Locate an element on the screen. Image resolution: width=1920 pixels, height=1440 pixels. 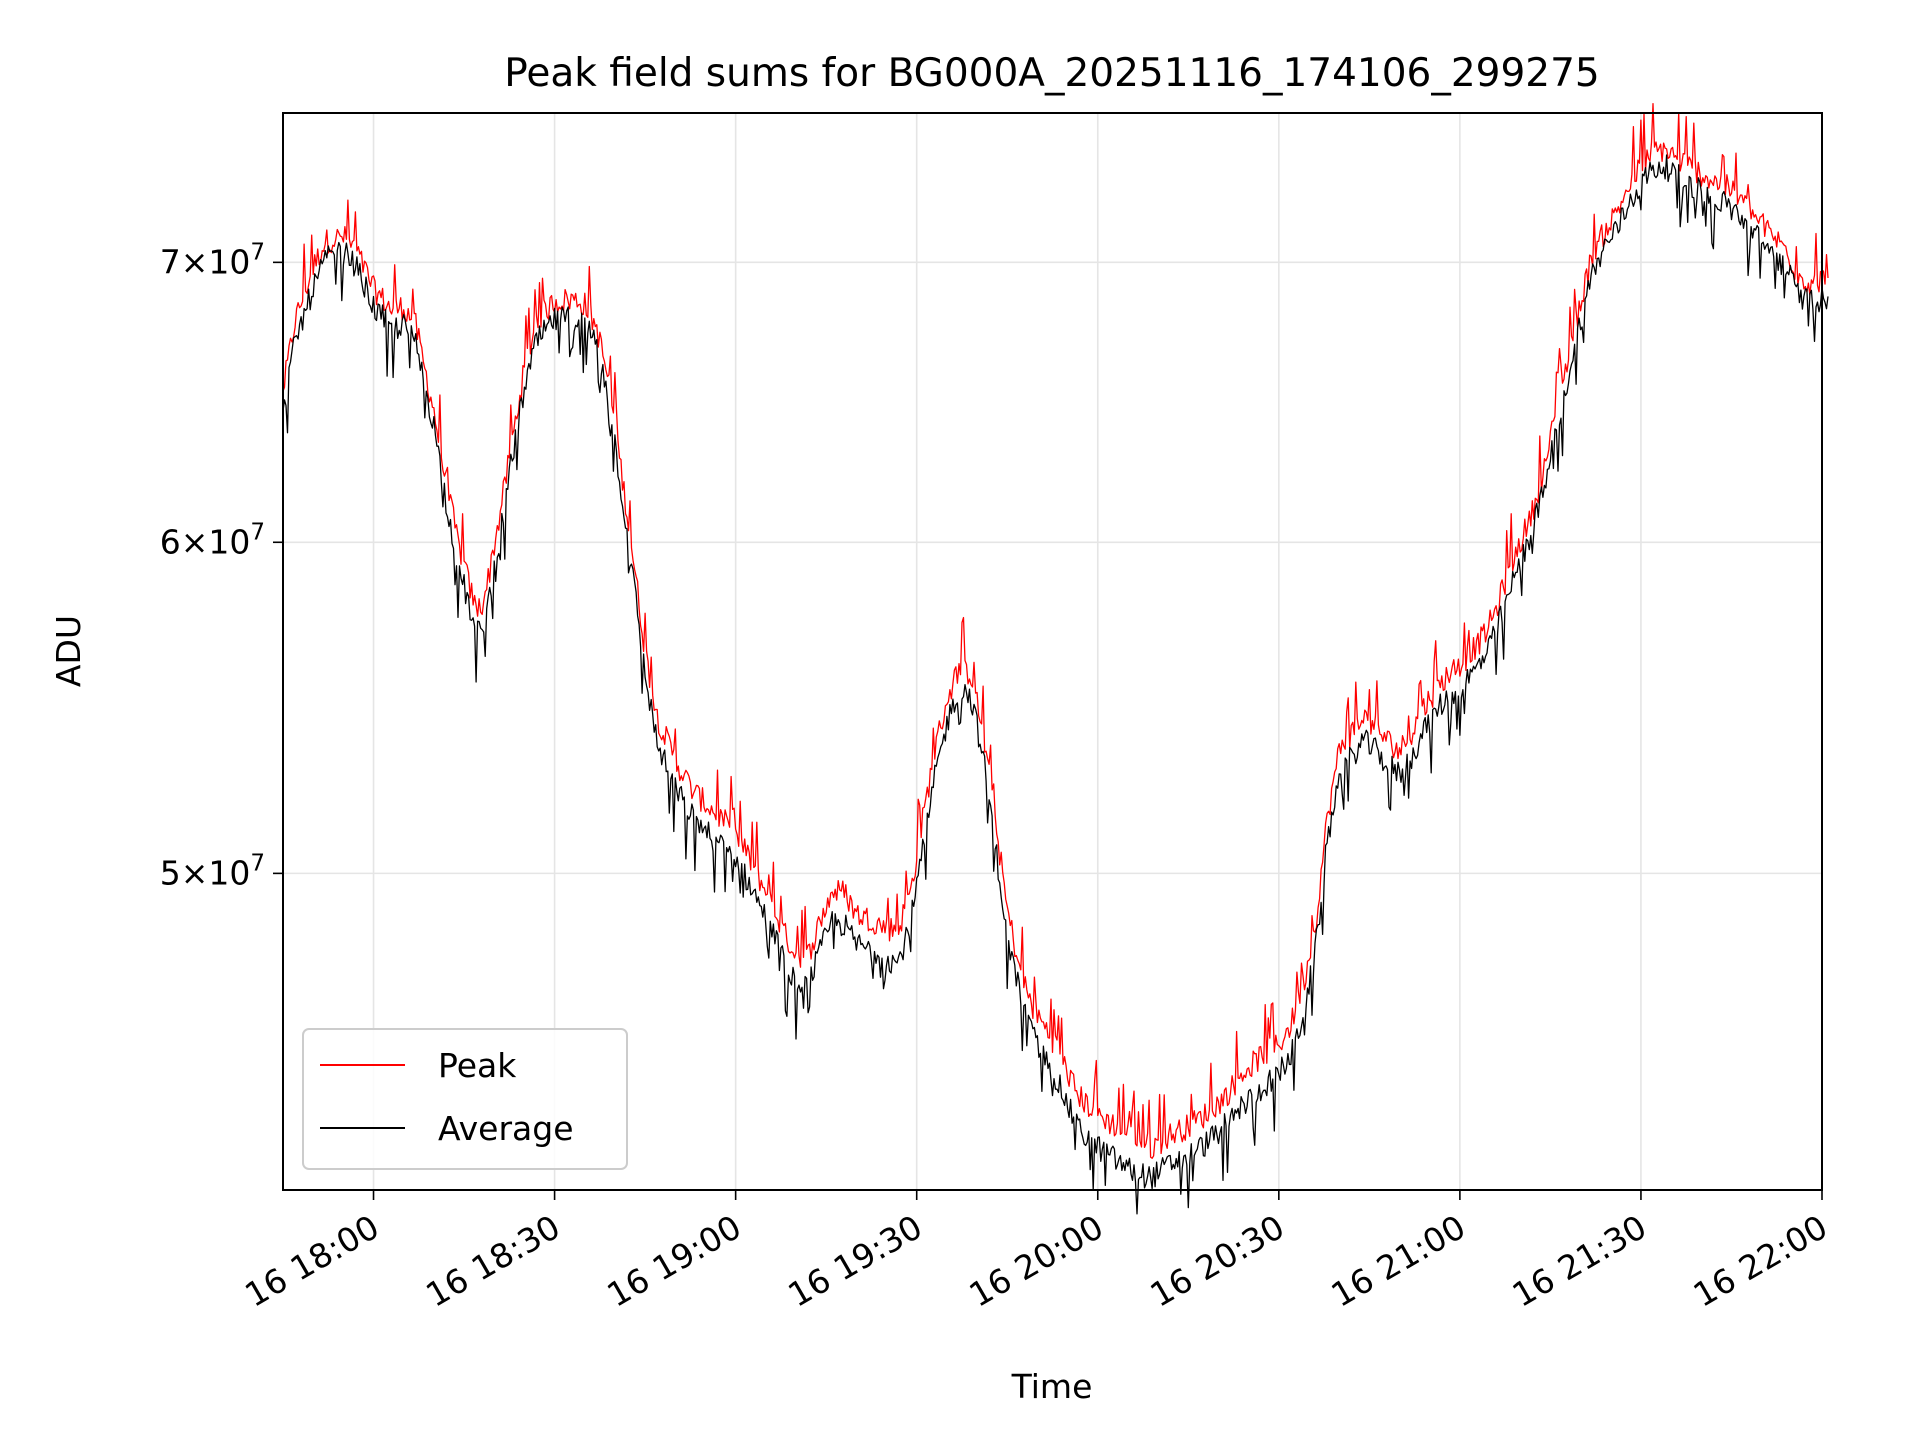
x-axis-label: Time is located at coordinates (1052, 1386).